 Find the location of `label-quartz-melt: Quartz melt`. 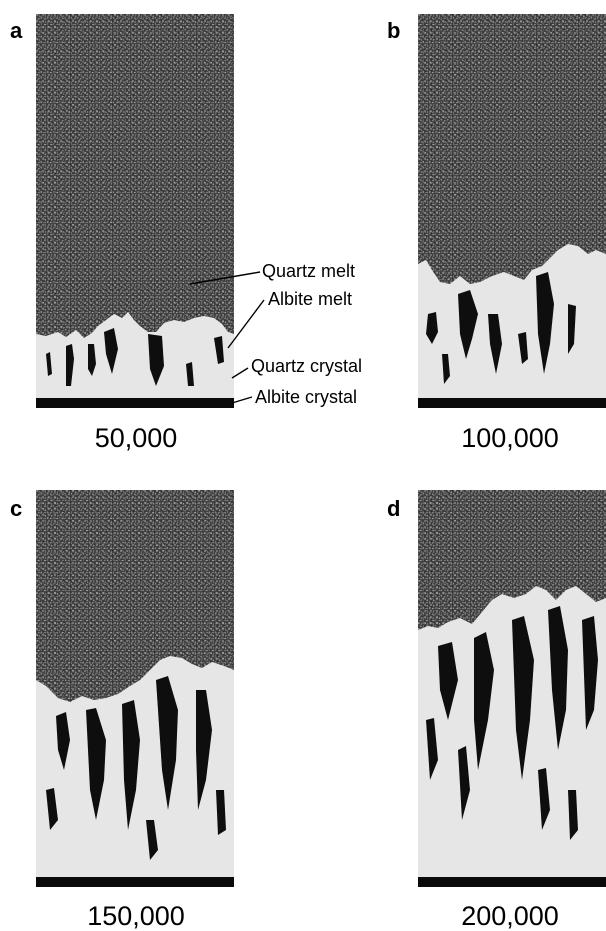

label-quartz-melt: Quartz melt is located at coordinates (309, 271).